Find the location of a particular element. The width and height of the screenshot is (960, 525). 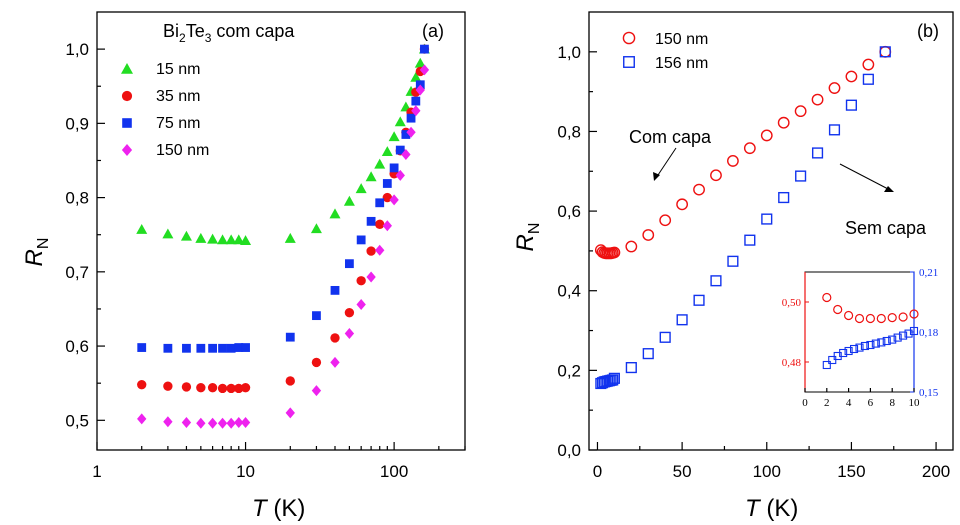

panel-a-xtick-label: 10 is located at coordinates (245, 471).